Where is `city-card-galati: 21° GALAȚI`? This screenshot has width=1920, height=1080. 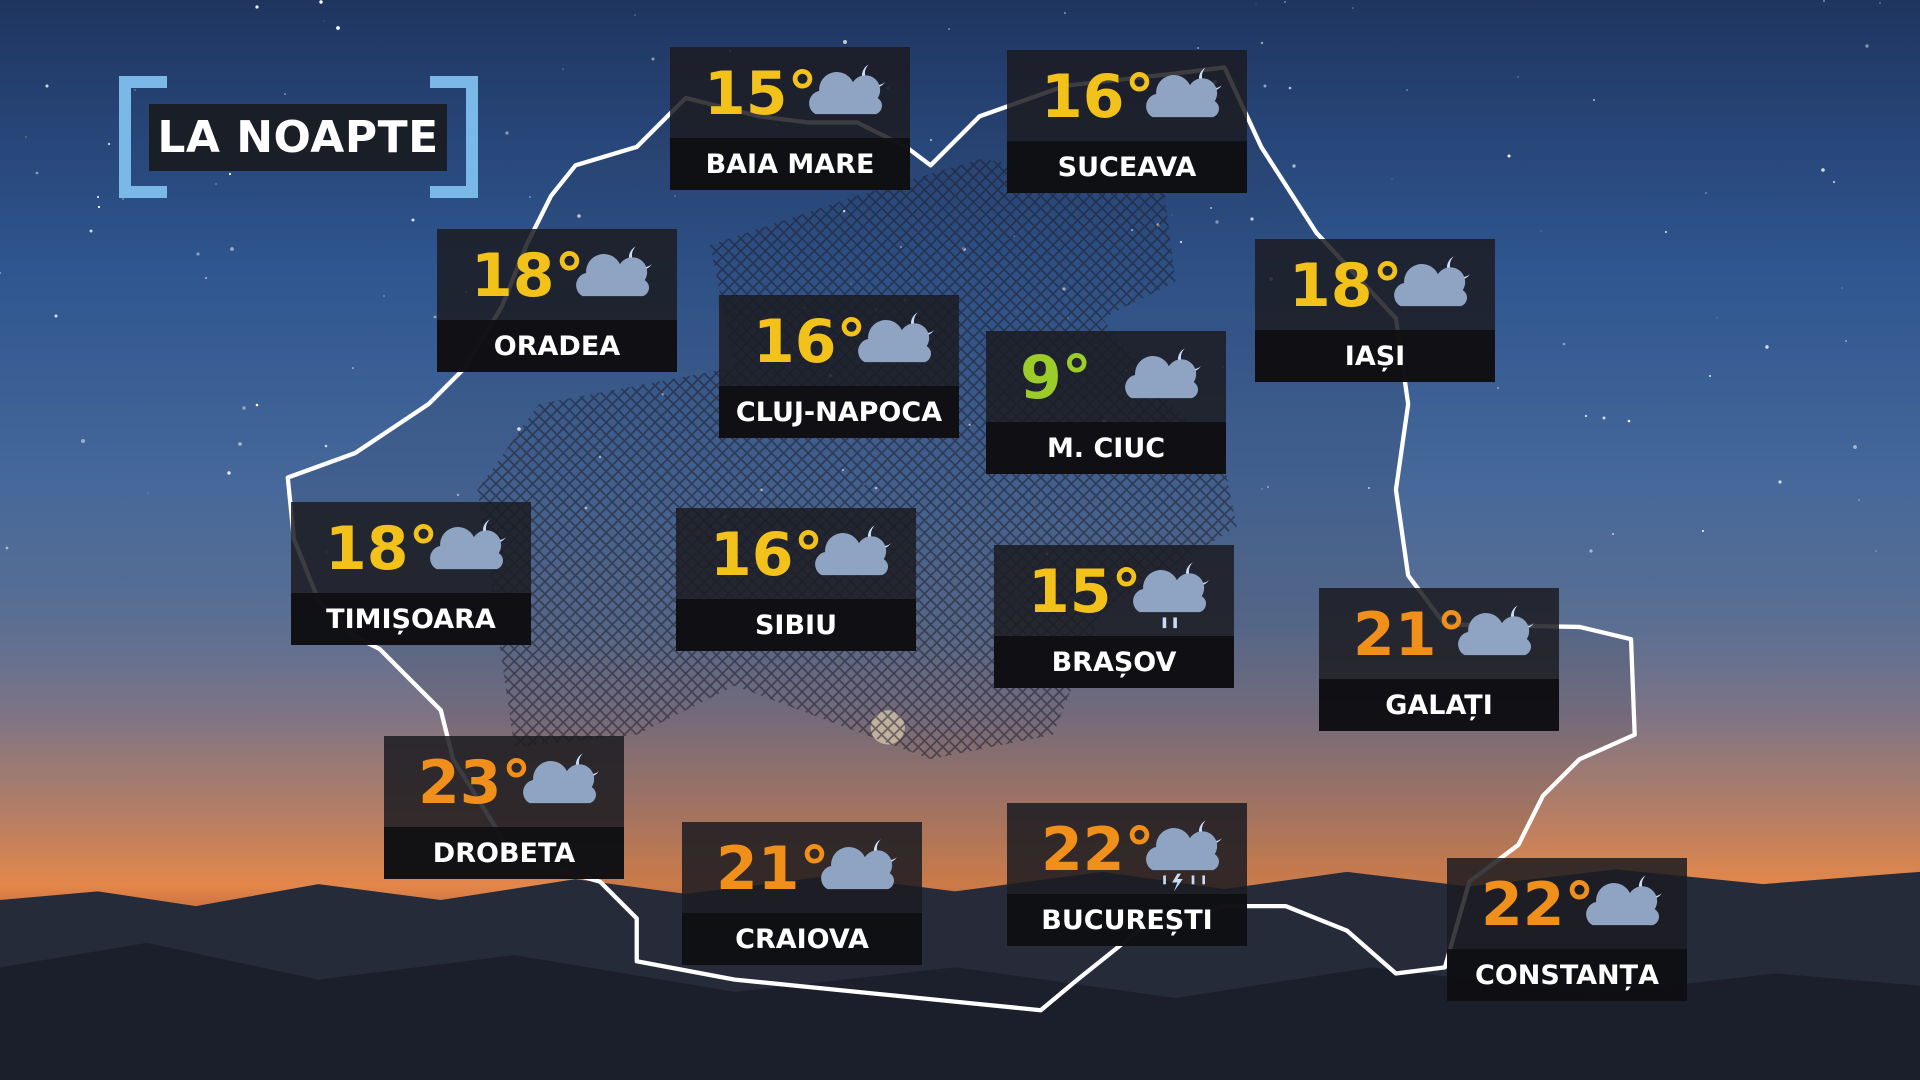
city-card-galati: 21° GALAȚI is located at coordinates (1439, 659).